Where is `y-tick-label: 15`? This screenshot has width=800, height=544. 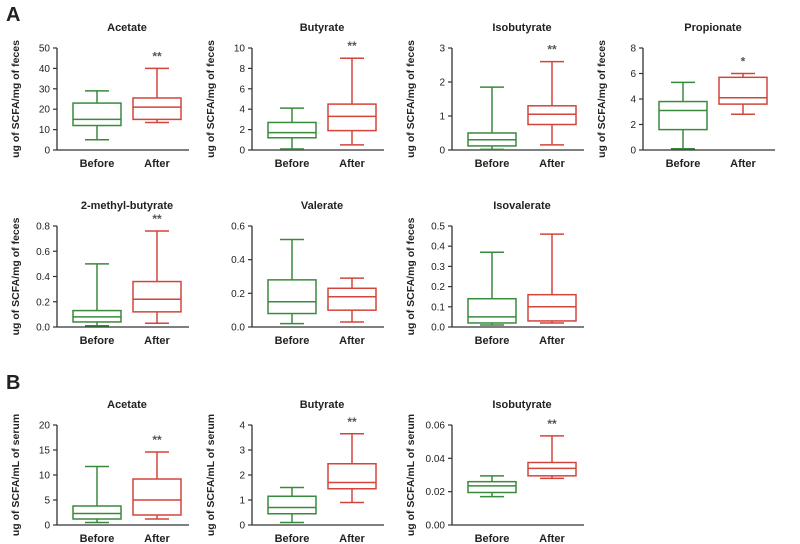 y-tick-label: 15 is located at coordinates (45, 451).